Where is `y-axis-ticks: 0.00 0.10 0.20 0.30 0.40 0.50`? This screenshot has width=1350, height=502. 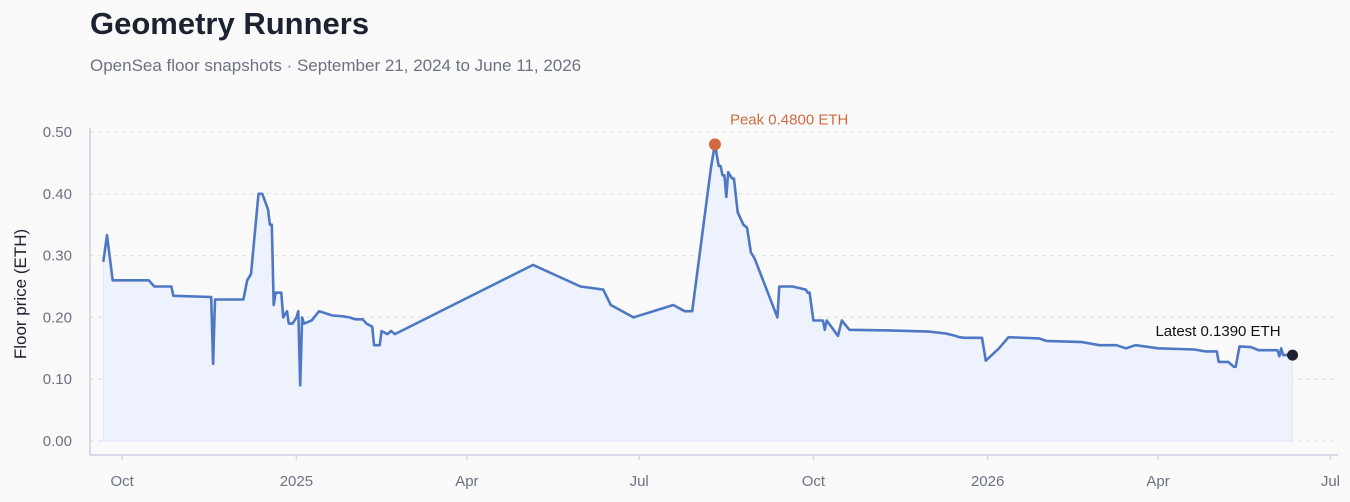
y-axis-ticks: 0.00 0.10 0.20 0.30 0.40 0.50 is located at coordinates (57, 287).